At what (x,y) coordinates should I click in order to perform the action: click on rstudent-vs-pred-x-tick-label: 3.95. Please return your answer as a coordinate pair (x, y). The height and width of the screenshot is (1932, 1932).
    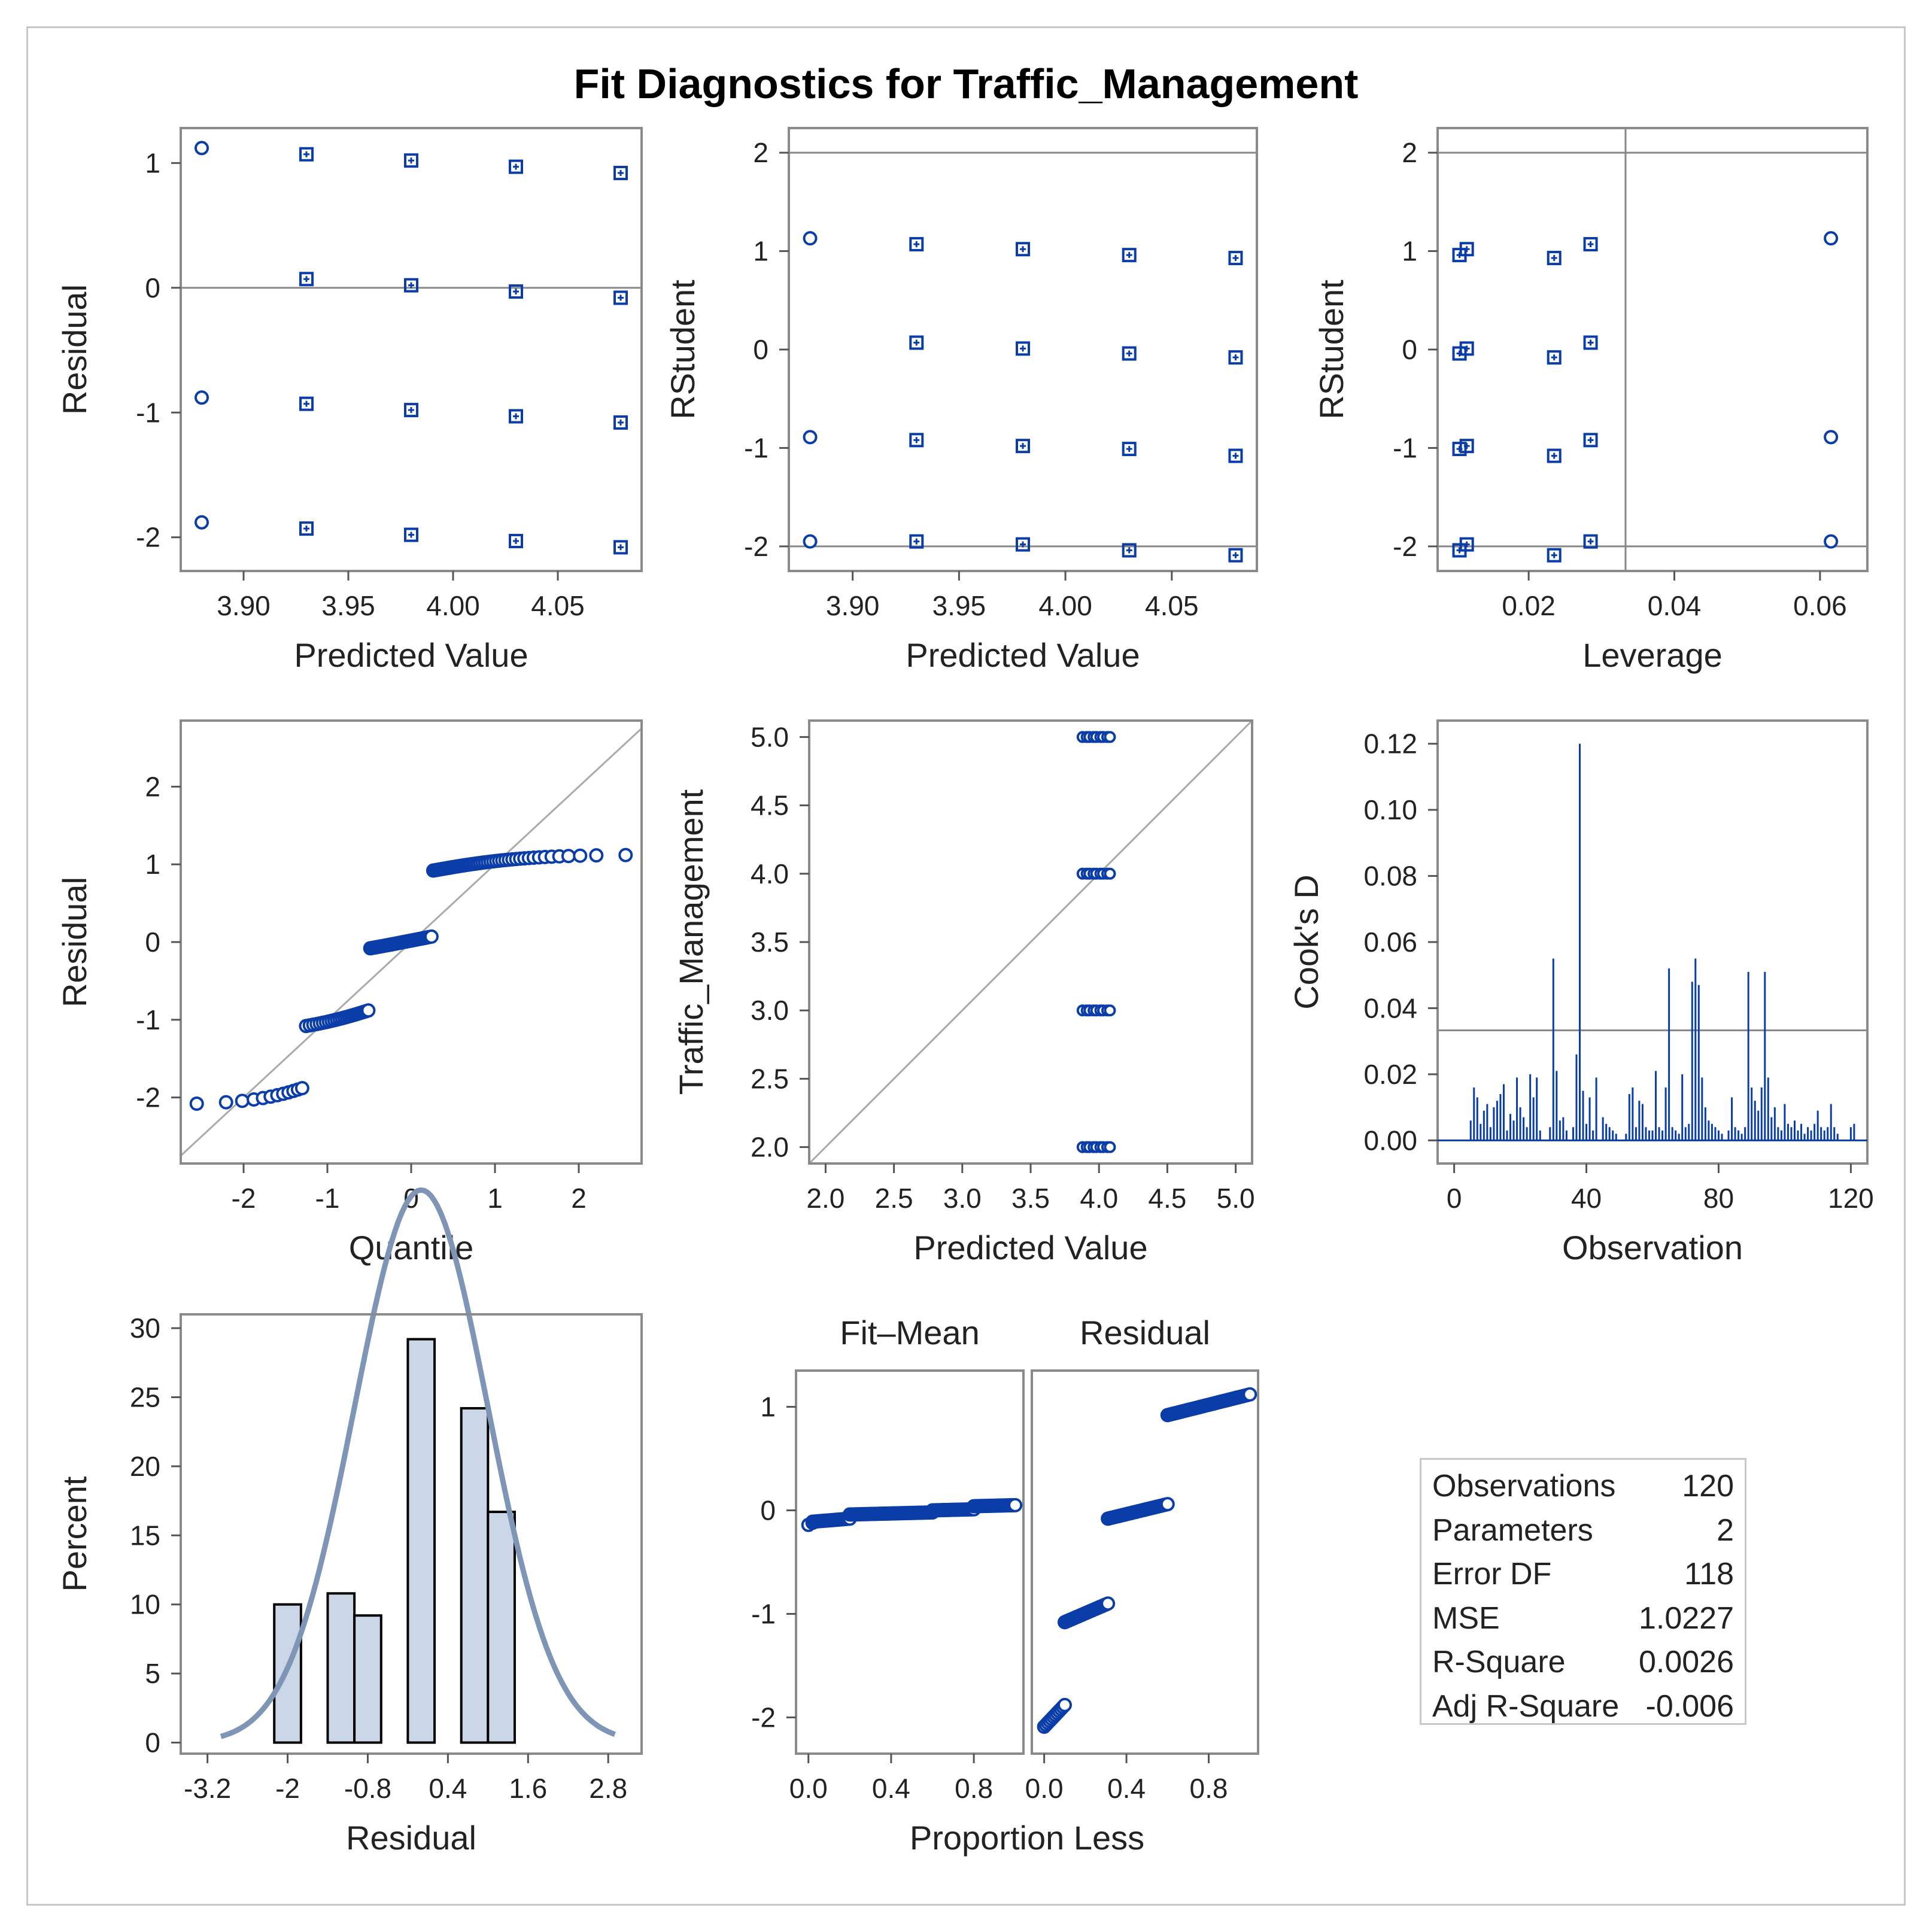
    Looking at the image, I should click on (959, 605).